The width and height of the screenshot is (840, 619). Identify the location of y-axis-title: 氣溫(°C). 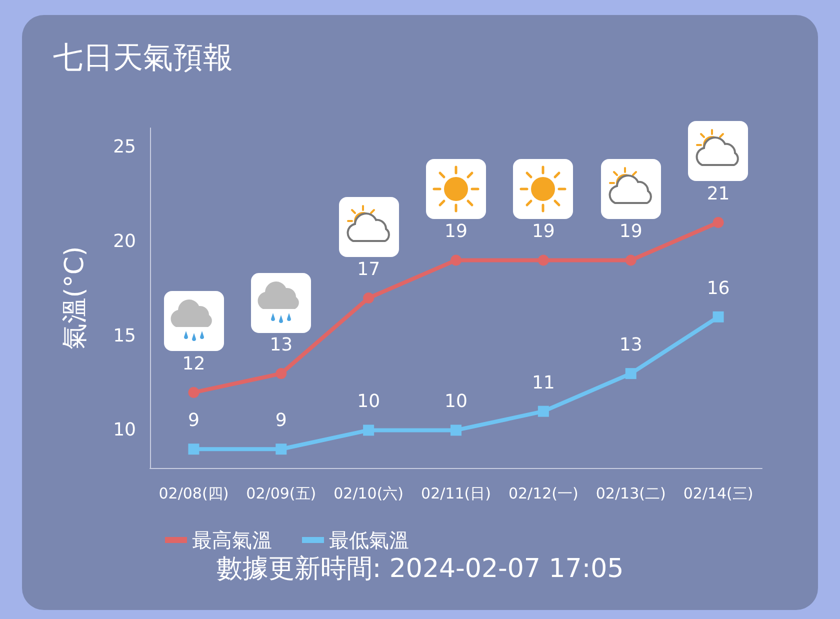
(75, 298).